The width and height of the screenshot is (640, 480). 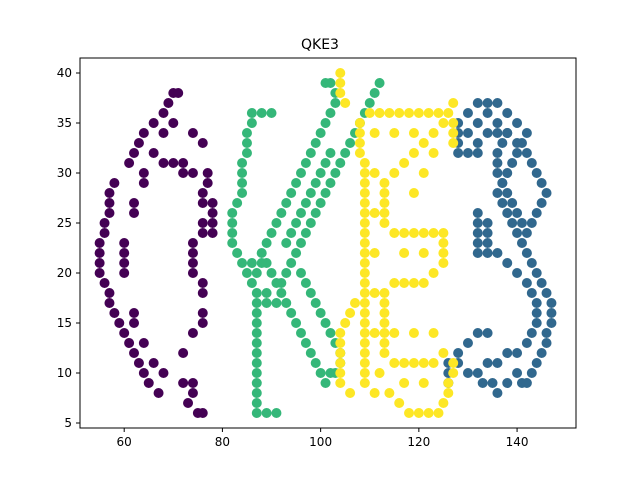 I want to click on y-tick-label: 25, so click(x=64, y=223).